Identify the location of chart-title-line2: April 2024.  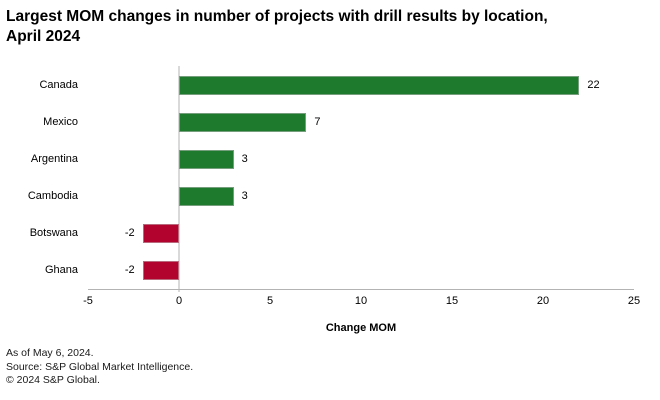
(43, 36).